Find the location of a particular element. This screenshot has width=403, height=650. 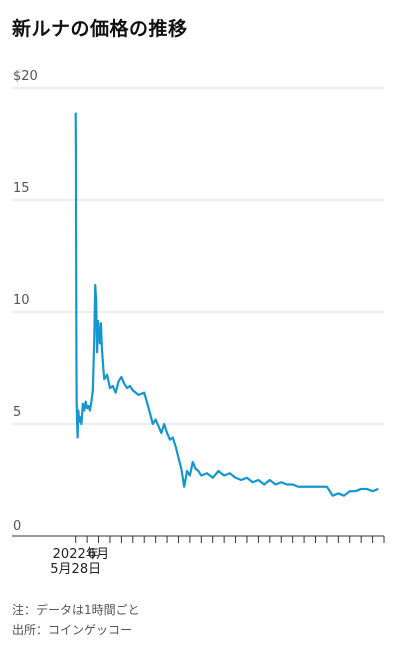

y-axis-ticks: $20 15 10 5 0 is located at coordinates (25, 301).